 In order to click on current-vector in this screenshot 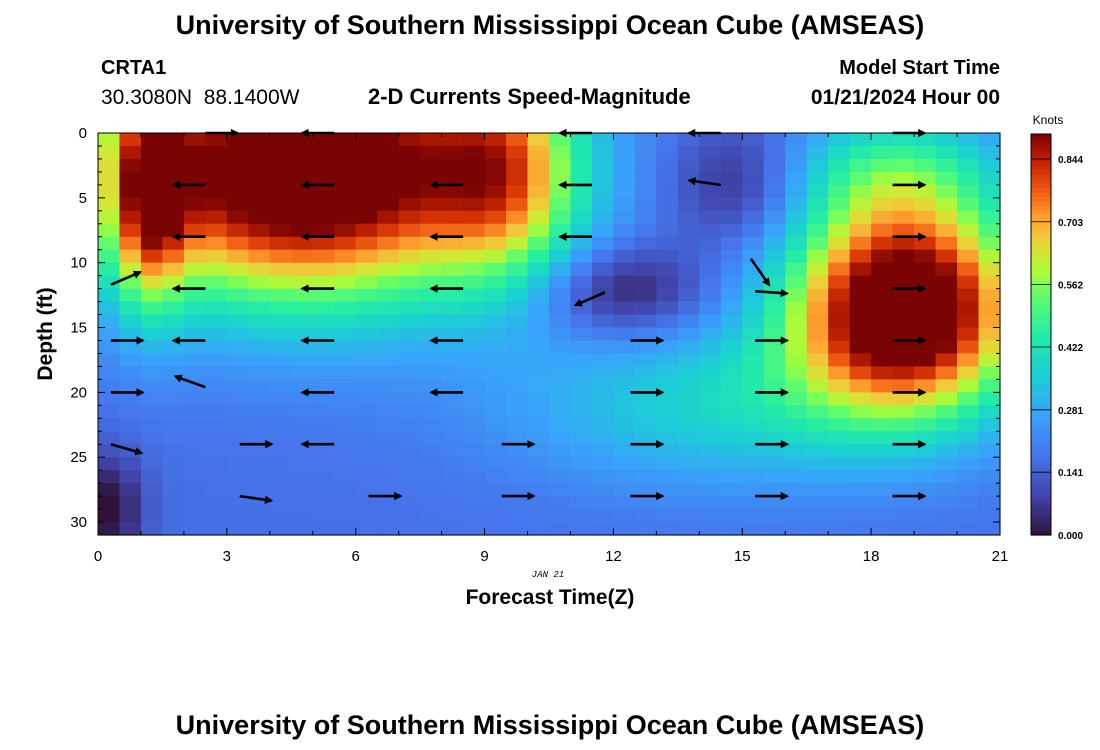, I will do `click(704, 182)`.